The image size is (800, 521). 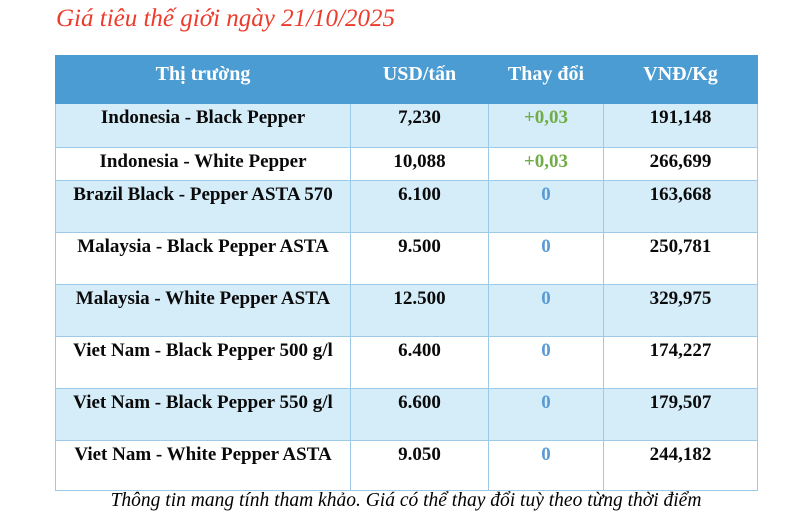 What do you see at coordinates (680, 125) in the screenshot?
I see `vnd-cell: 191,148` at bounding box center [680, 125].